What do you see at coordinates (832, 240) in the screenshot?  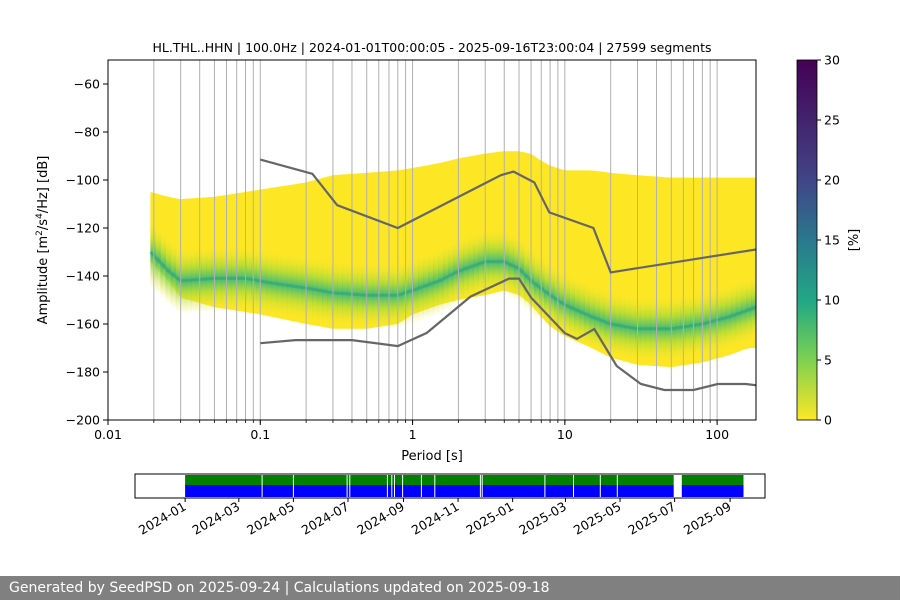 I see `colorbar-tick-label: 15` at bounding box center [832, 240].